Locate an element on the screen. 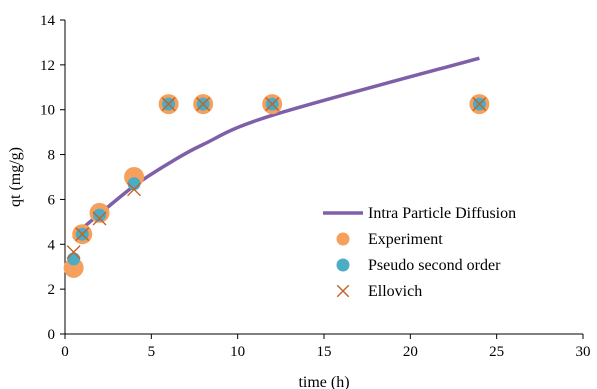 The width and height of the screenshot is (597, 389). legend-label: Experiment is located at coordinates (405, 239).